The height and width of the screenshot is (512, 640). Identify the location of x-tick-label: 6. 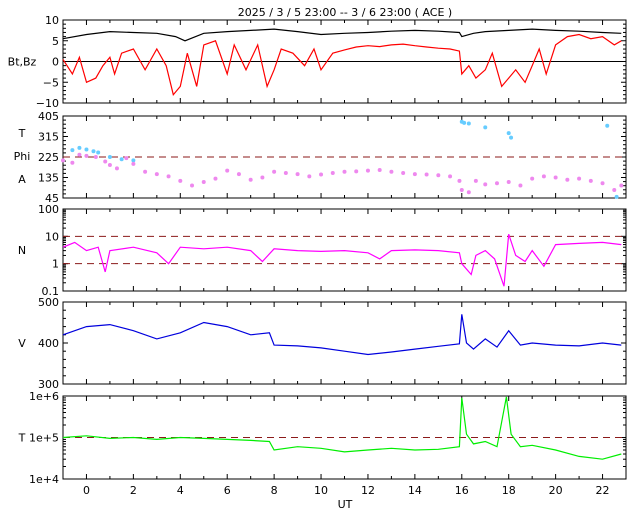
(227, 490).